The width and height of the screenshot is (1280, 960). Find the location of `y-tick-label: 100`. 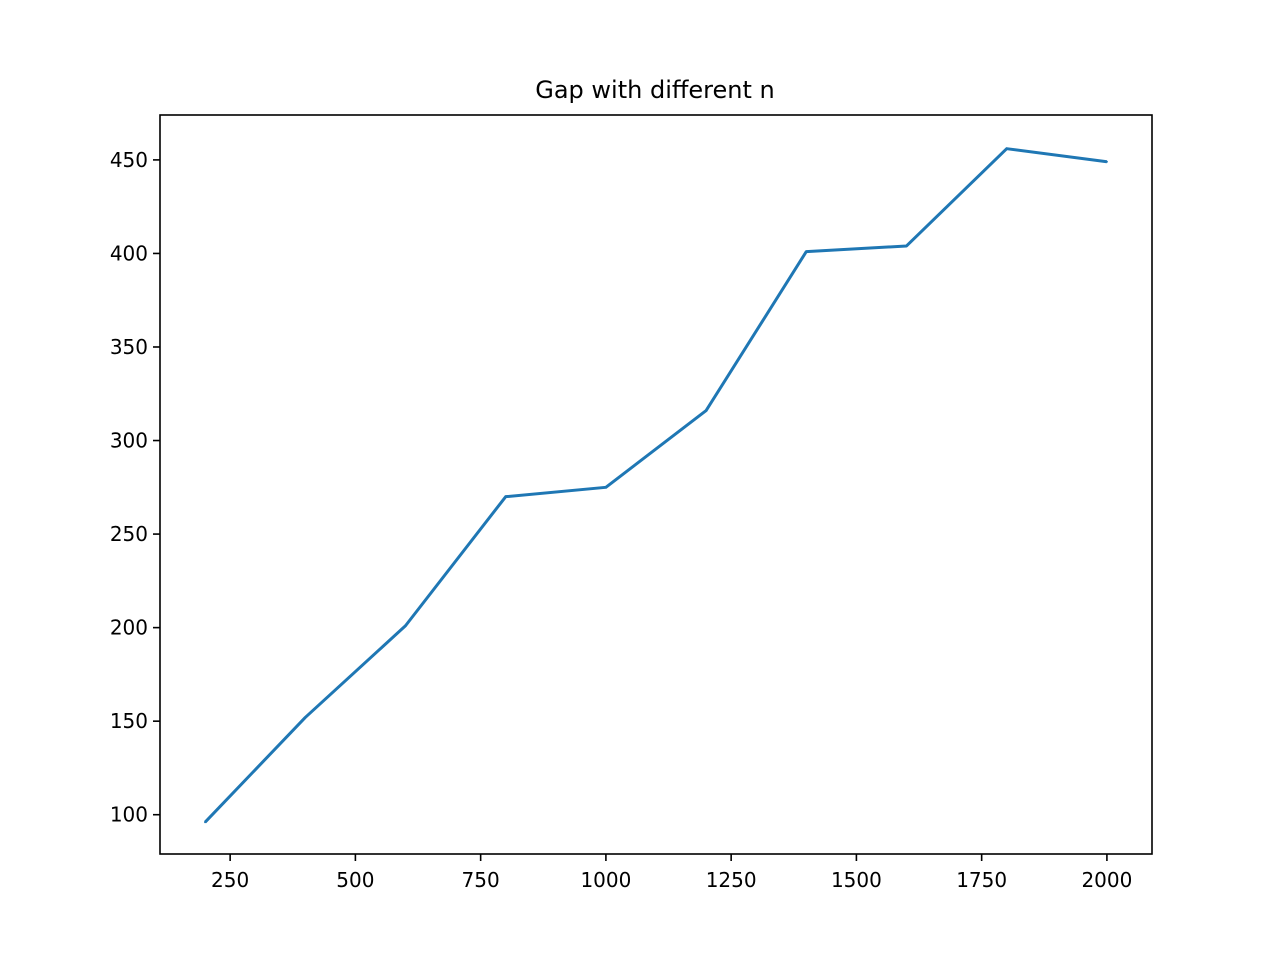

y-tick-label: 100 is located at coordinates (129, 815).